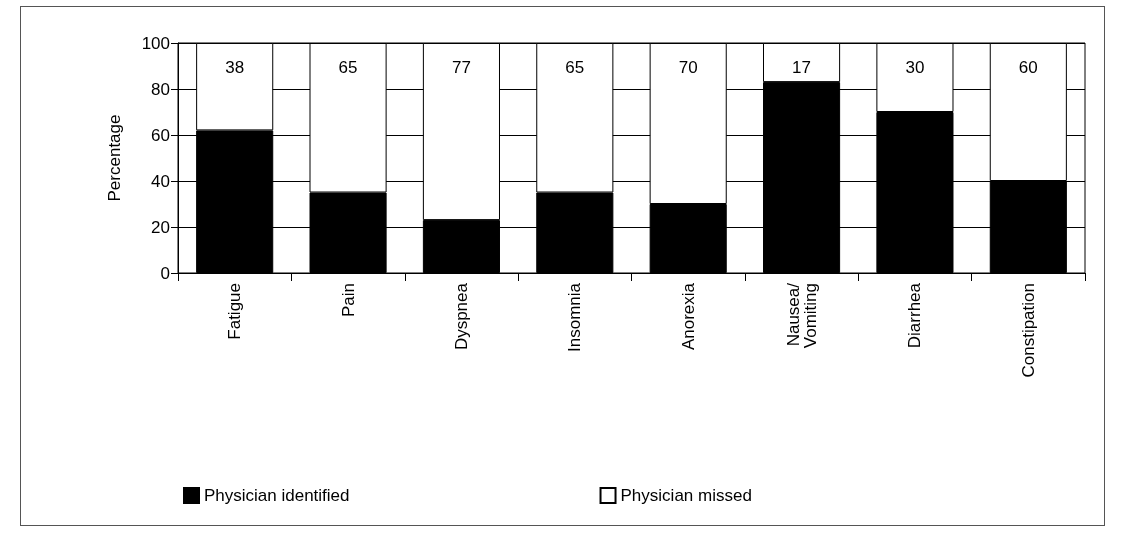  What do you see at coordinates (688, 67) in the screenshot?
I see `data-label: 70` at bounding box center [688, 67].